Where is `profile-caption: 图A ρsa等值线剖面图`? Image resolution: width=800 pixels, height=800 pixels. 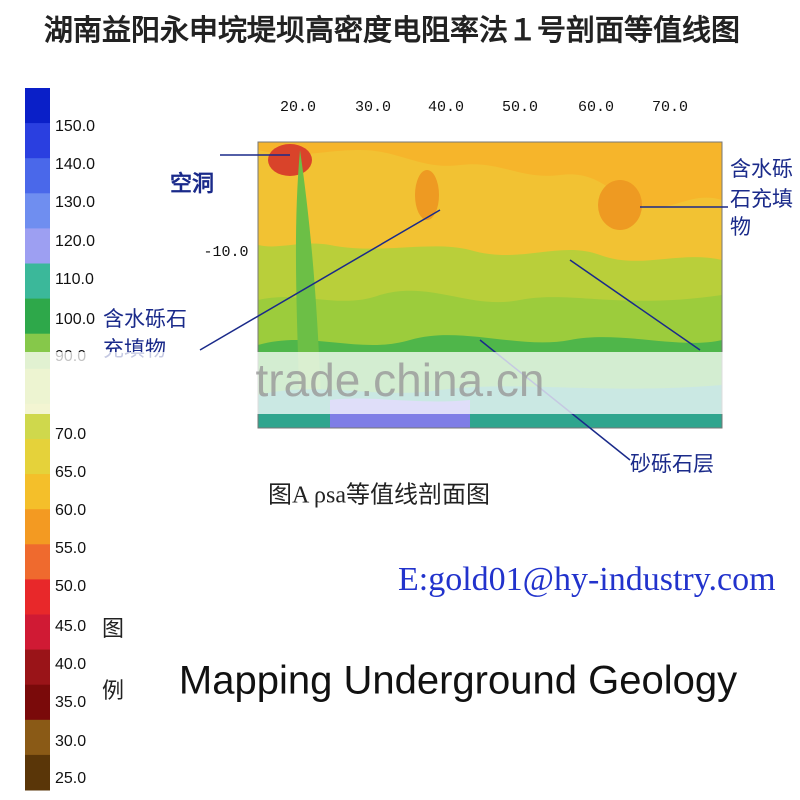
profile-caption: 图A ρsa等值线剖面图 is located at coordinates (379, 495).